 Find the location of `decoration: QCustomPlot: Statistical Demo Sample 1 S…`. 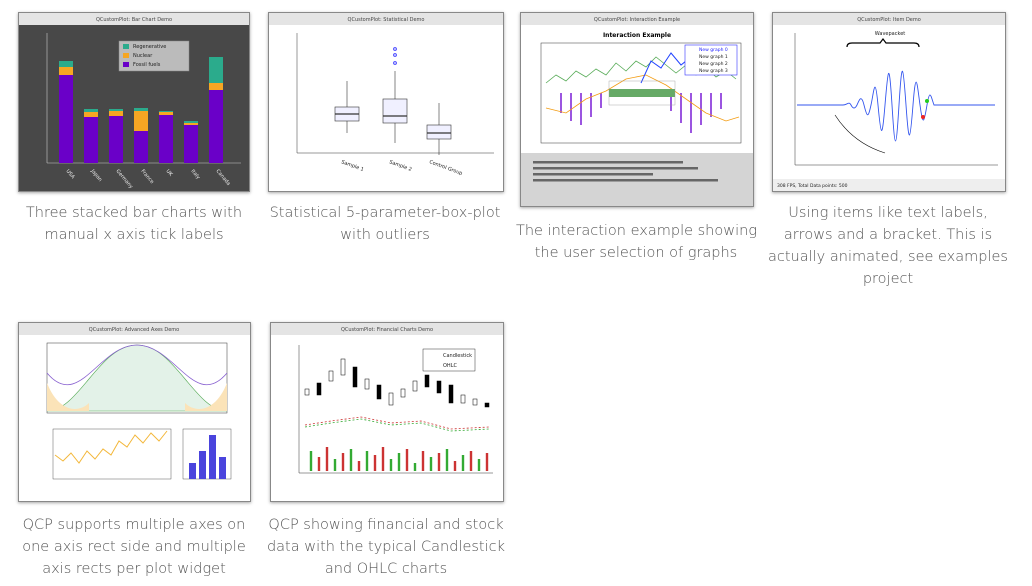

decoration: QCustomPlot: Statistical Demo Sample 1 S… is located at coordinates (386, 102).